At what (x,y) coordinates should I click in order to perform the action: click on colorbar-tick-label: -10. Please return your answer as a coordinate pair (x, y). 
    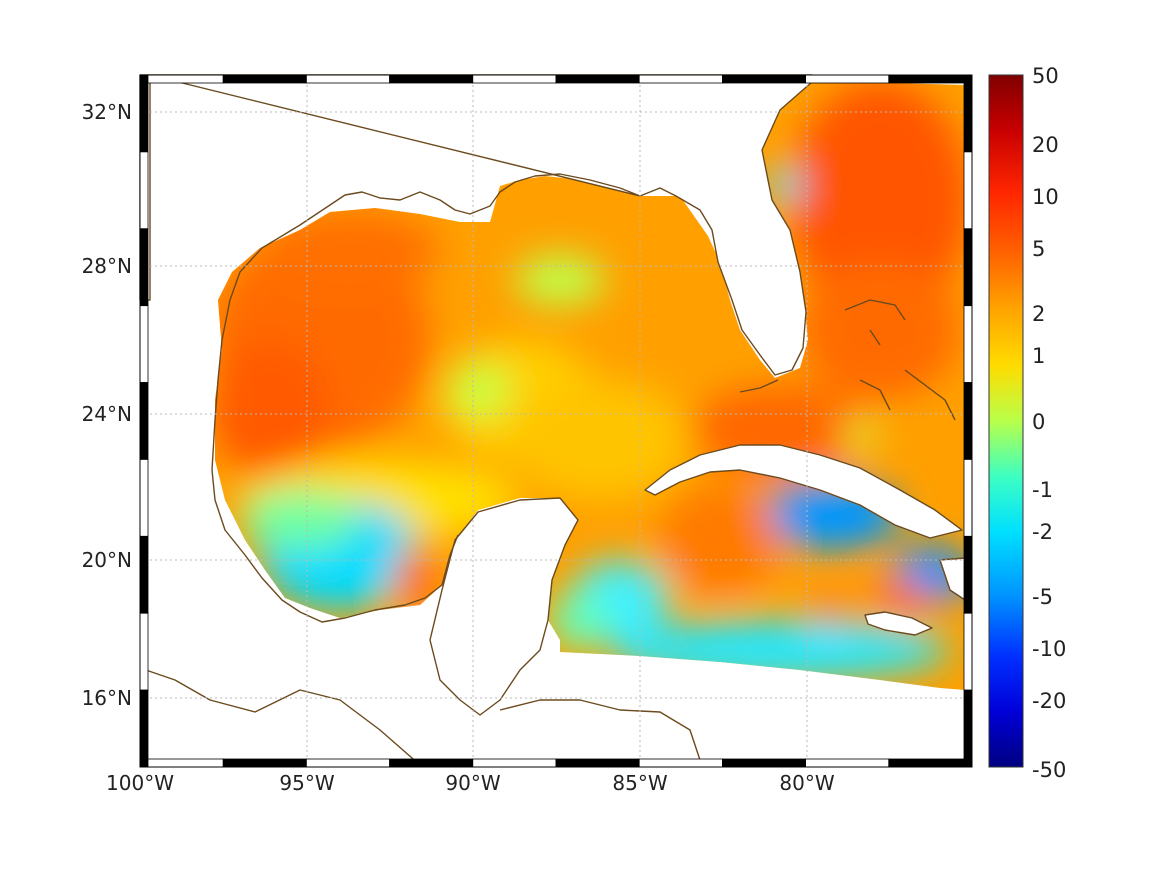
    Looking at the image, I should click on (1049, 649).